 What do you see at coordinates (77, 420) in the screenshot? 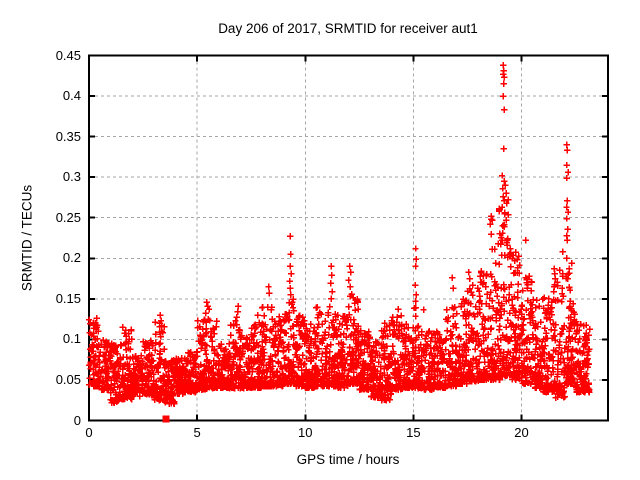
I see `y-tick-label: 0` at bounding box center [77, 420].